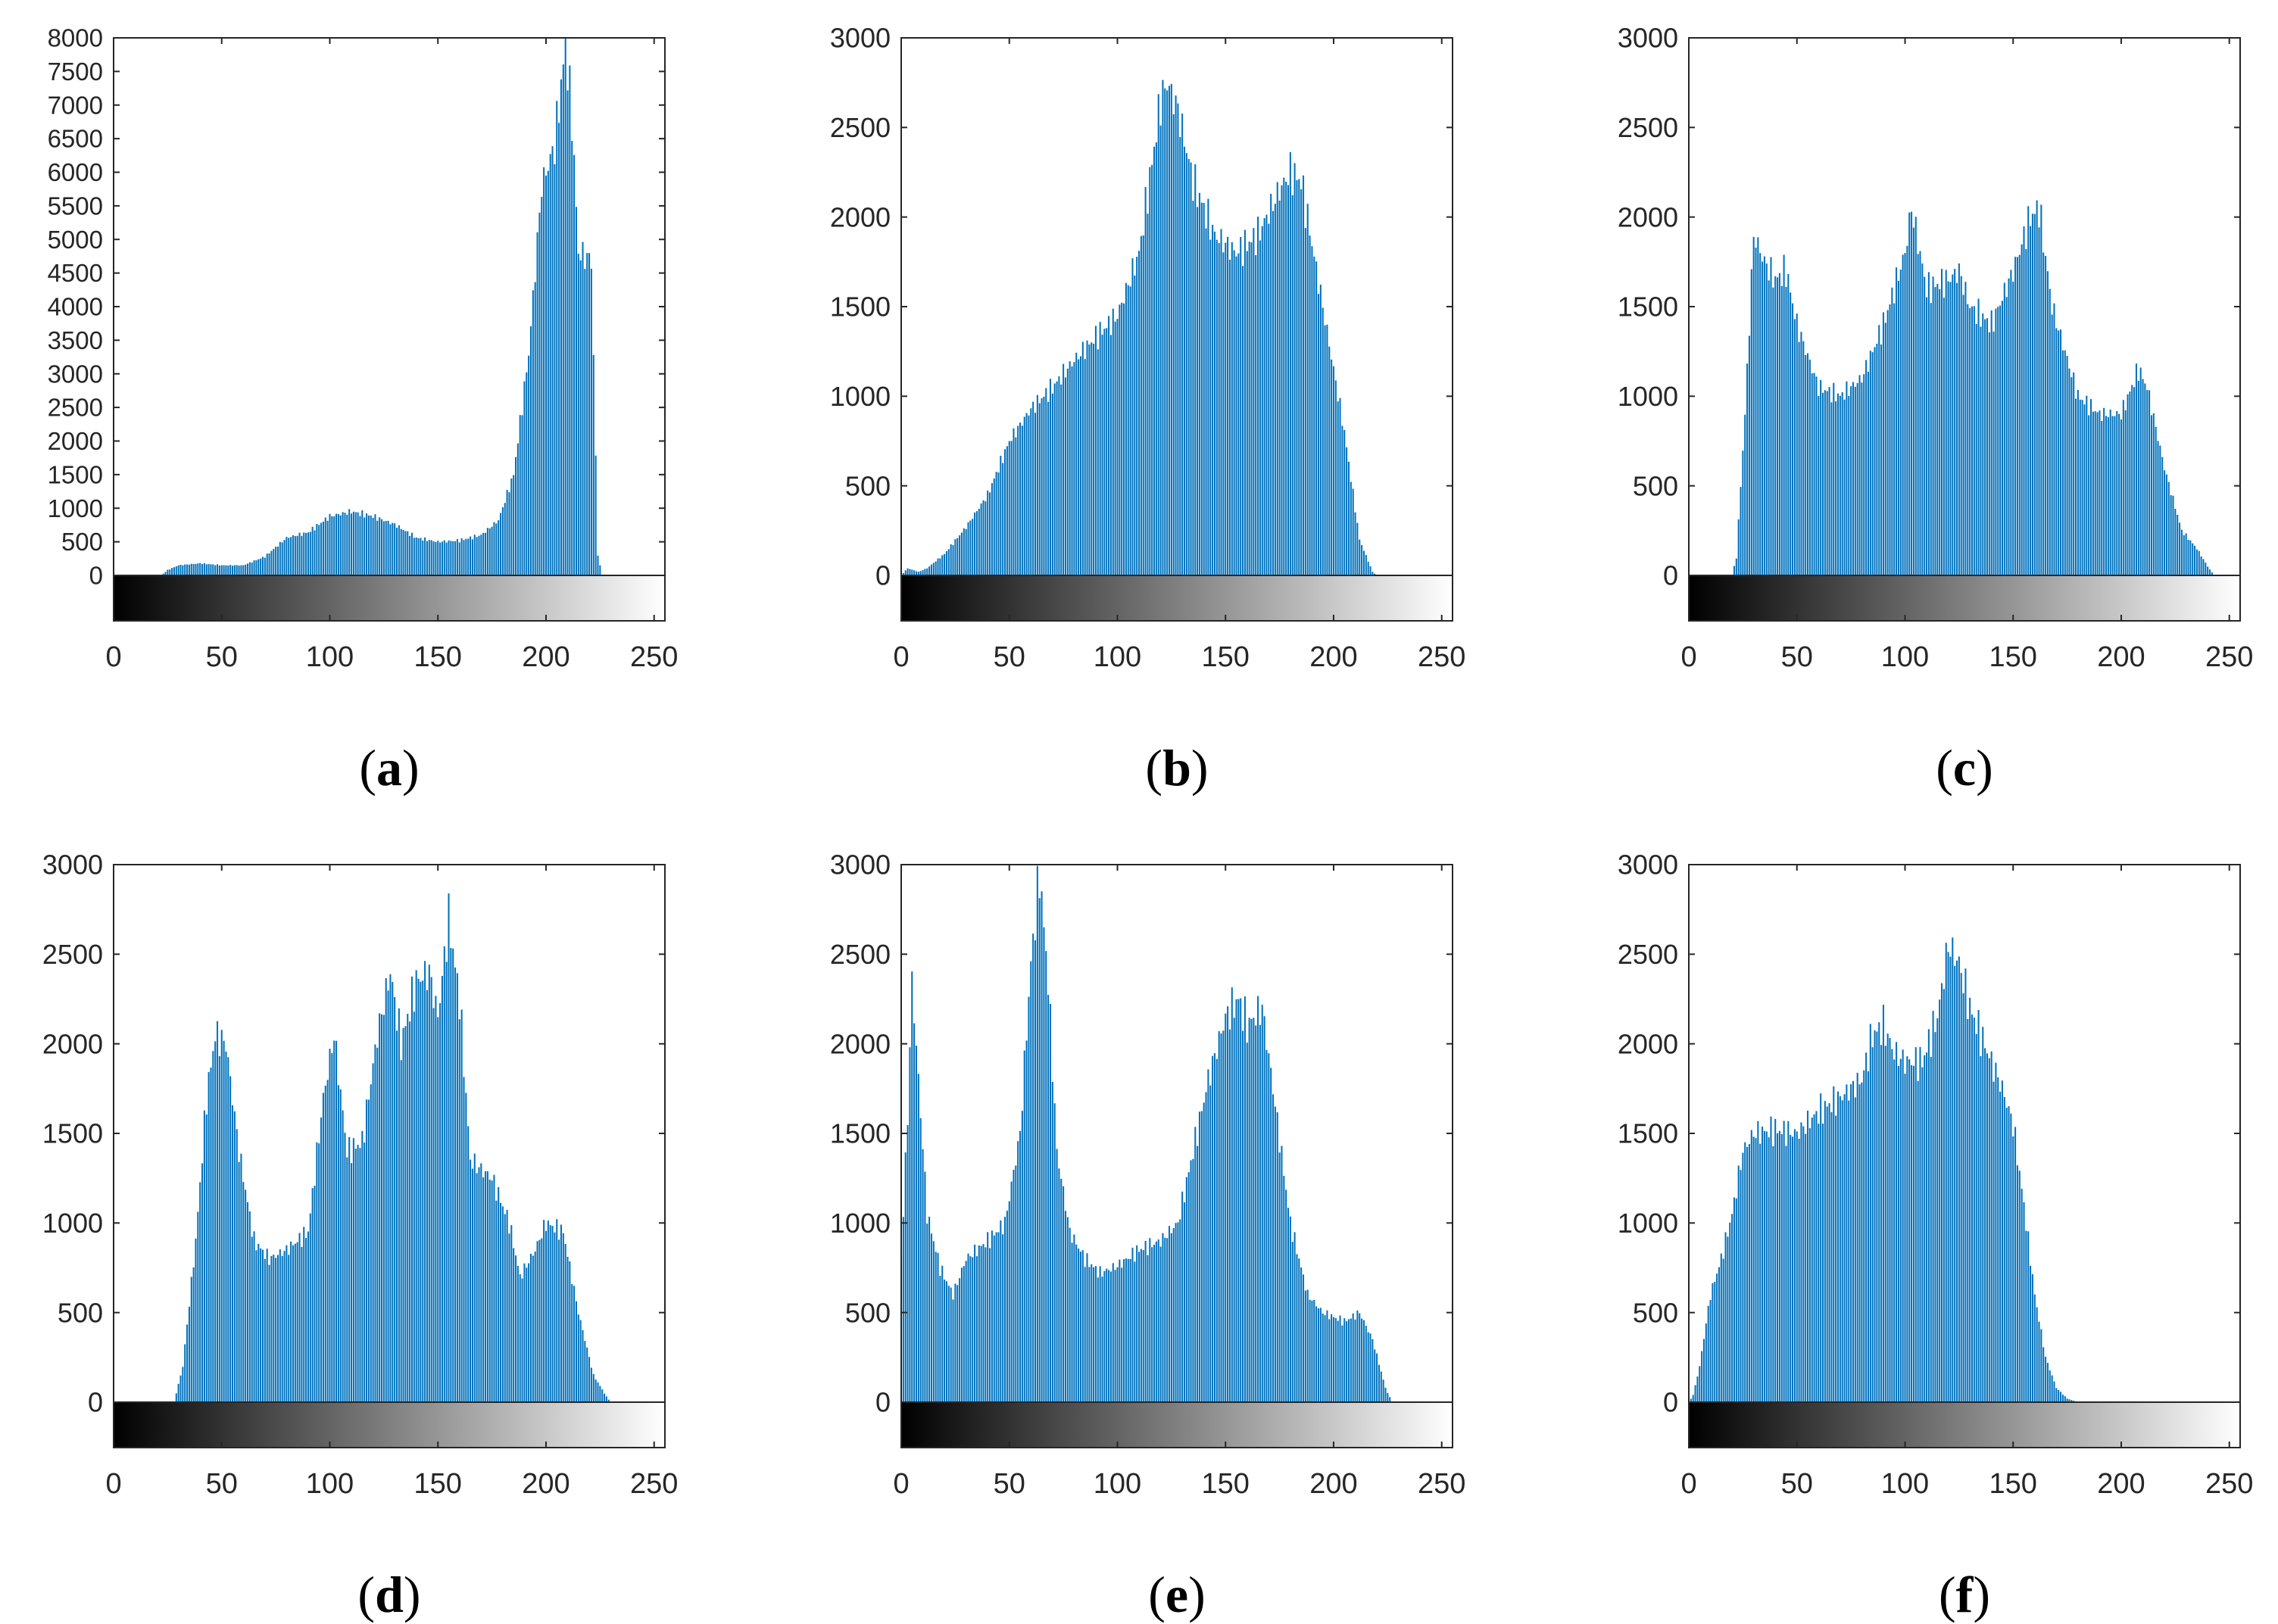  I want to click on caption-open-paren: (, so click(1154, 767).